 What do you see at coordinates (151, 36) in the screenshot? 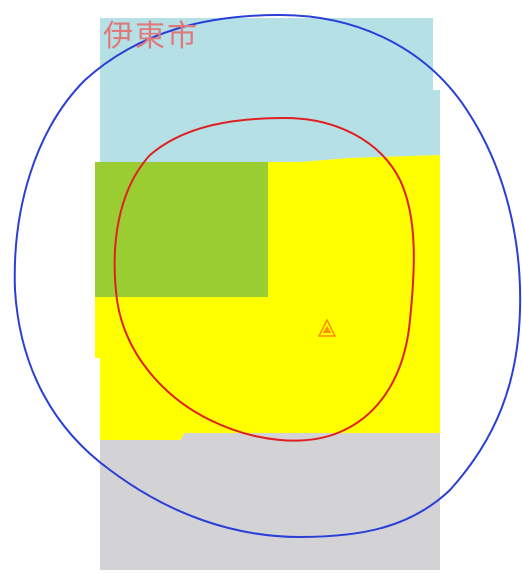
I see `city-label: 伊東市` at bounding box center [151, 36].